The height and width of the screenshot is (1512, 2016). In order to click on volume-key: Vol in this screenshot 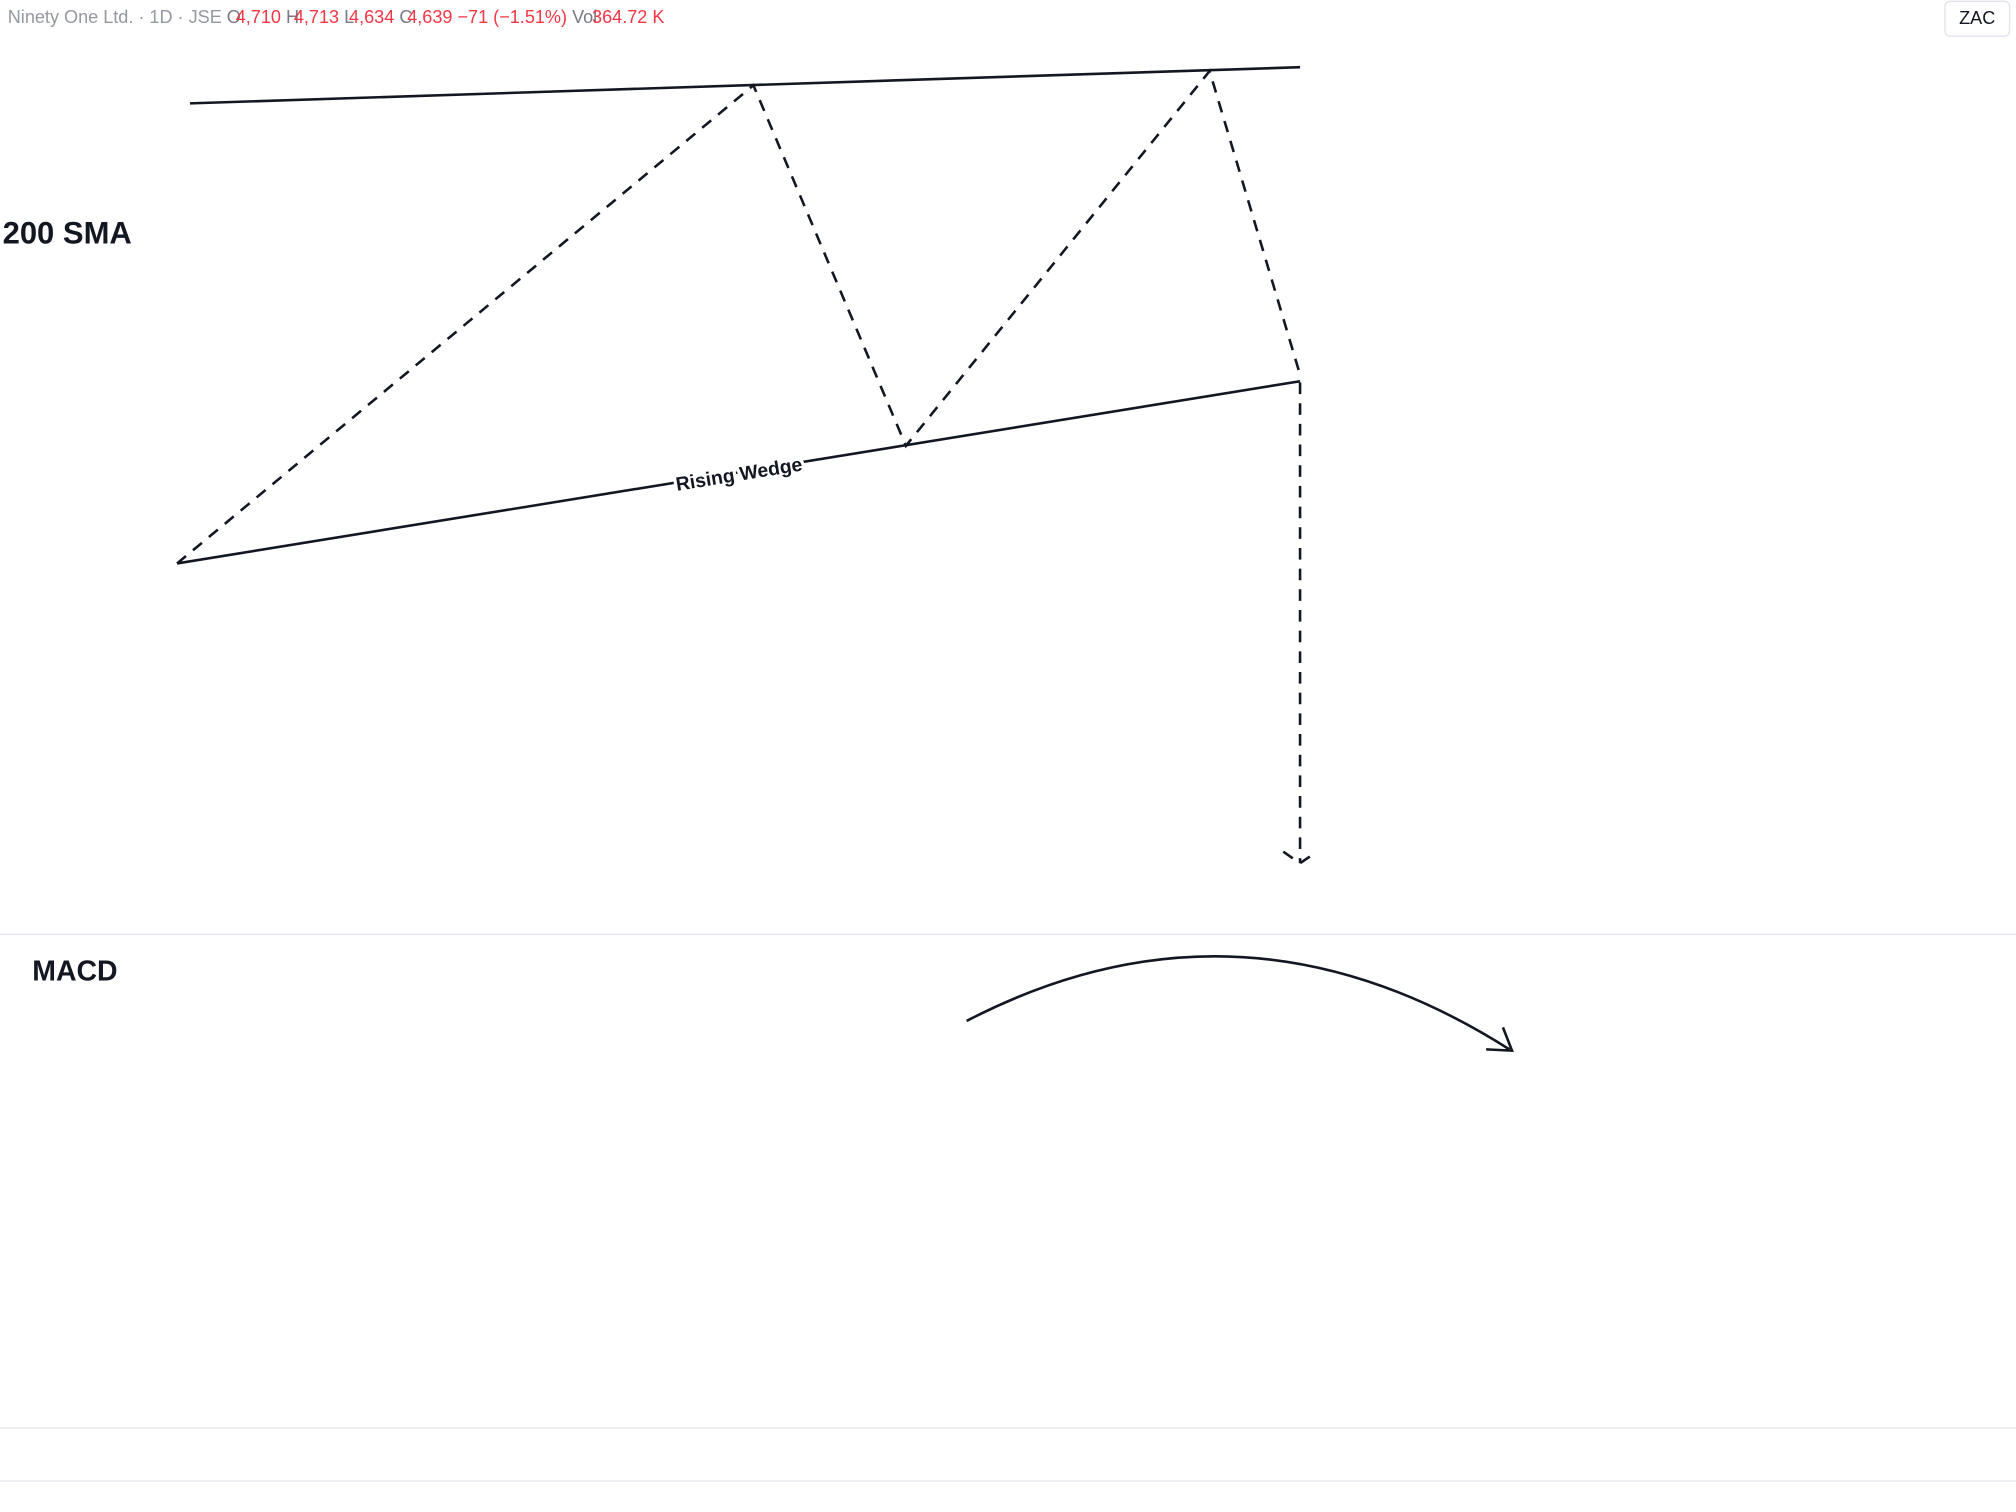, I will do `click(584, 17)`.